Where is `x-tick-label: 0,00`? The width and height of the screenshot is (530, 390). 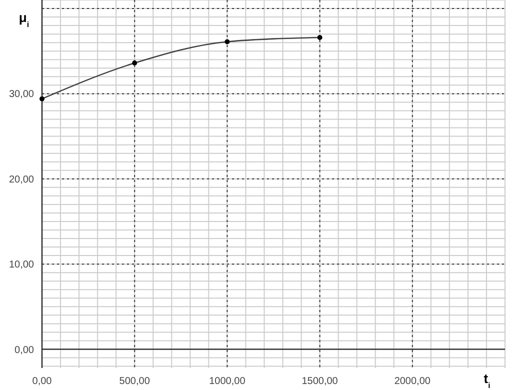
x-tick-label: 0,00 is located at coordinates (42, 381).